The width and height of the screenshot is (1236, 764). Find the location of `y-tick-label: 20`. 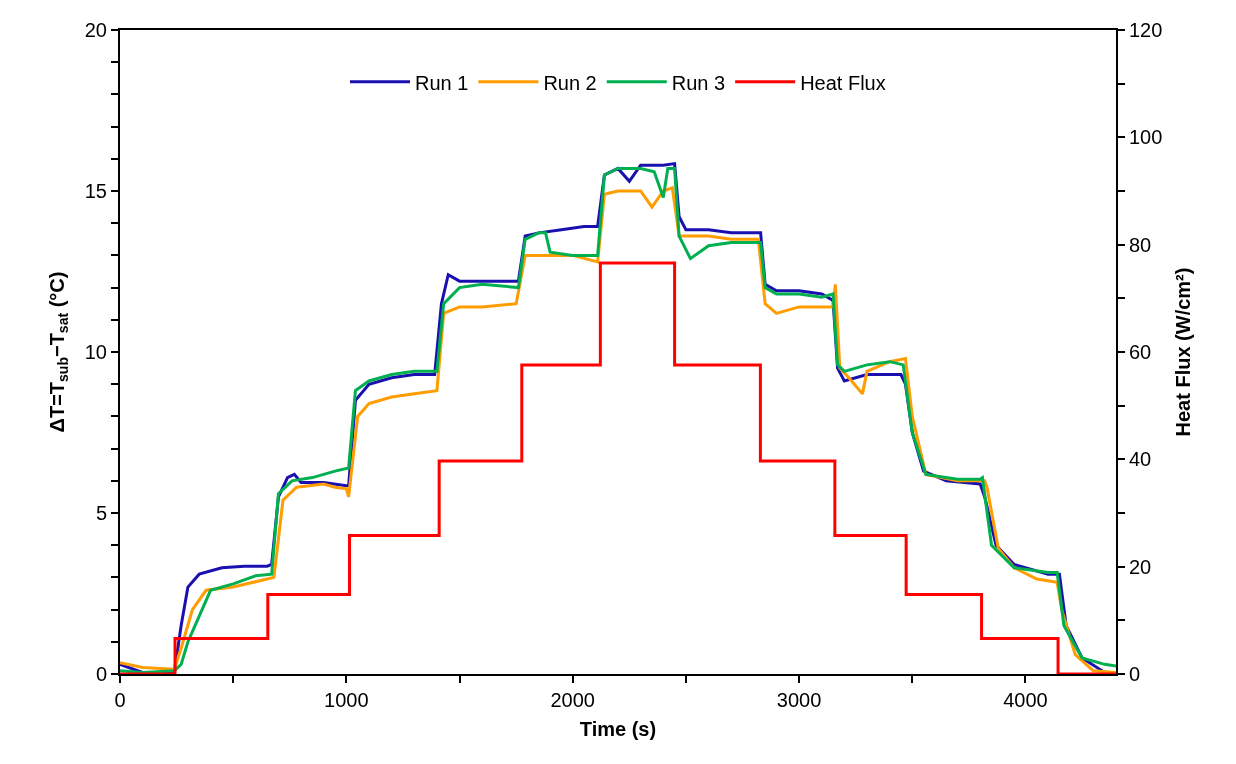

y-tick-label: 20 is located at coordinates (95, 30).